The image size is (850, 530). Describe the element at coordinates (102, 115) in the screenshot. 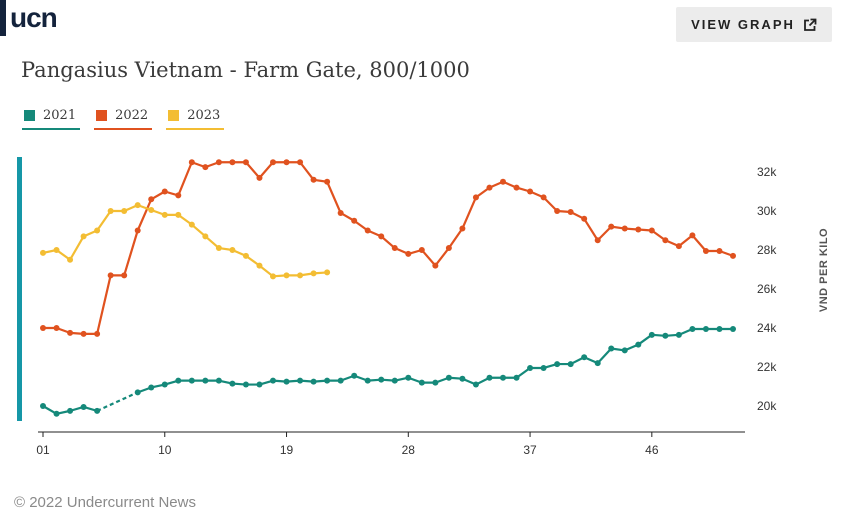

I see `legend-swatch-2022` at that location.